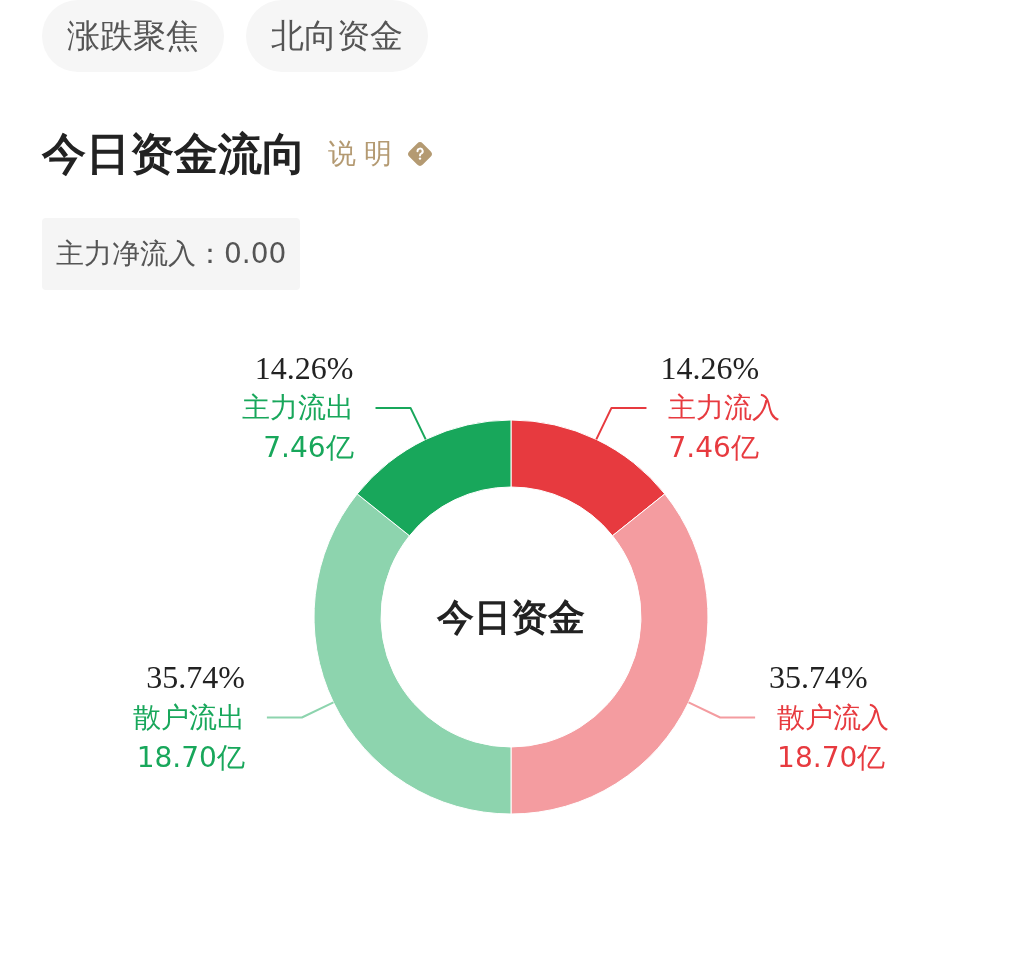  Describe the element at coordinates (511, 617) in the screenshot. I see `center-label: 今日资金` at that location.